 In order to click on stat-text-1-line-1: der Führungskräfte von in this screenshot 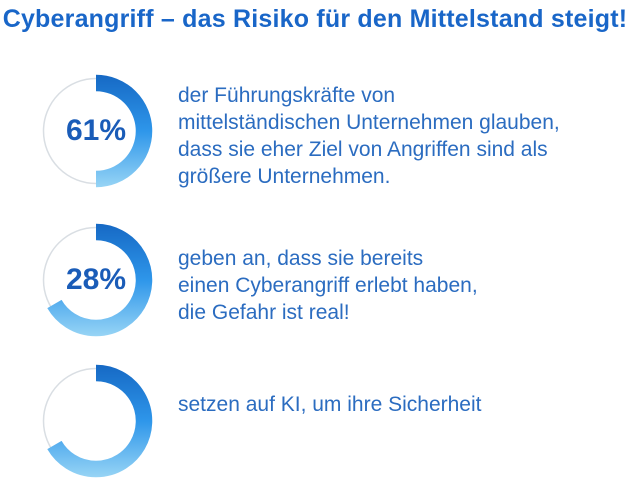, I will do `click(287, 95)`.